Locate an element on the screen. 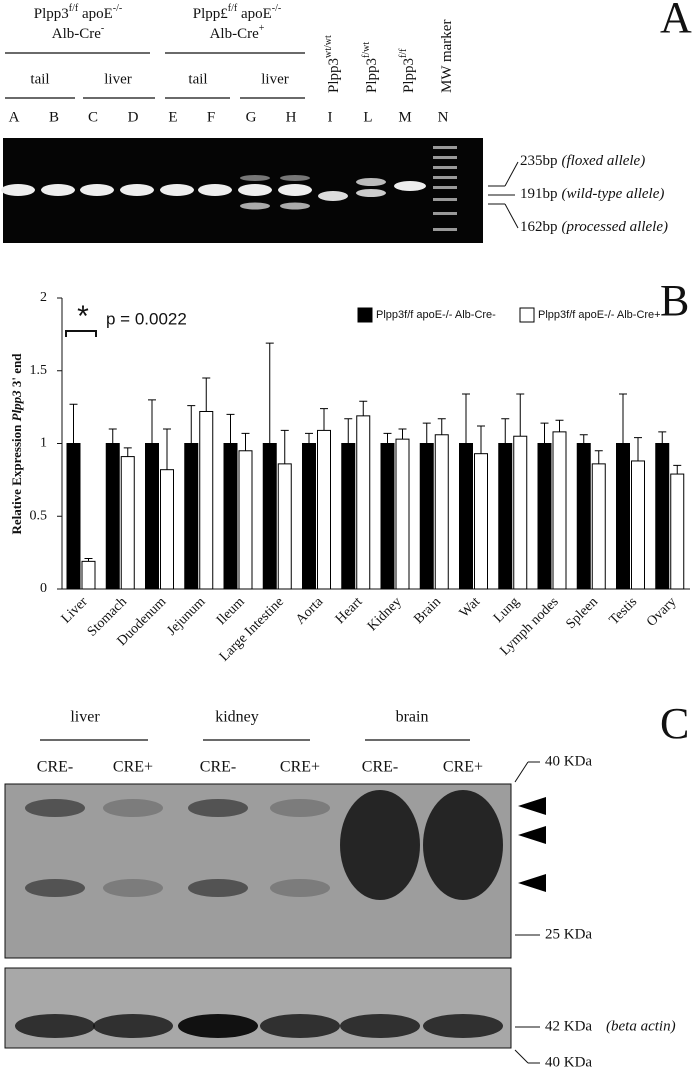  panel-label: B is located at coordinates (674, 300).